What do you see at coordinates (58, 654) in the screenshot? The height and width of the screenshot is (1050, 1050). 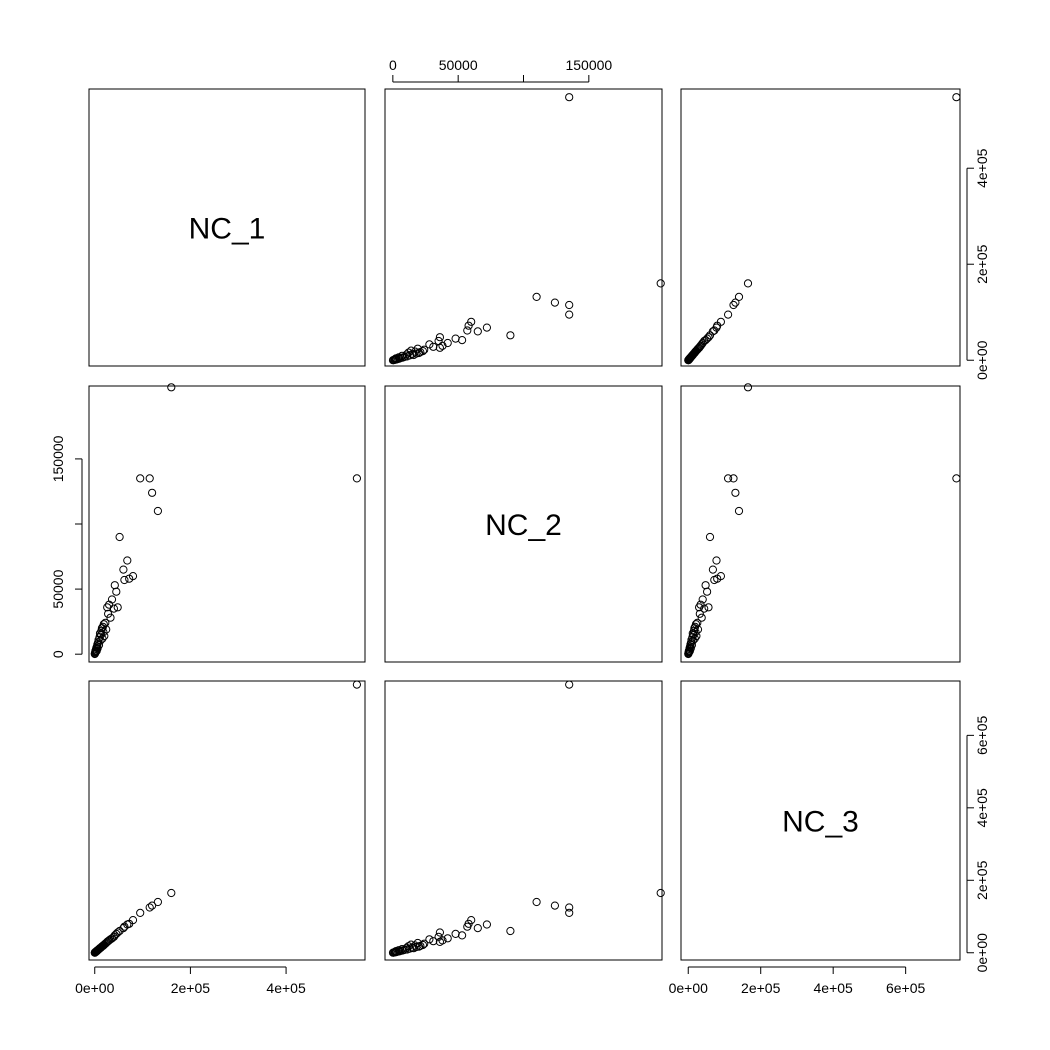 I see `tick-label-left-NC_2: 0` at bounding box center [58, 654].